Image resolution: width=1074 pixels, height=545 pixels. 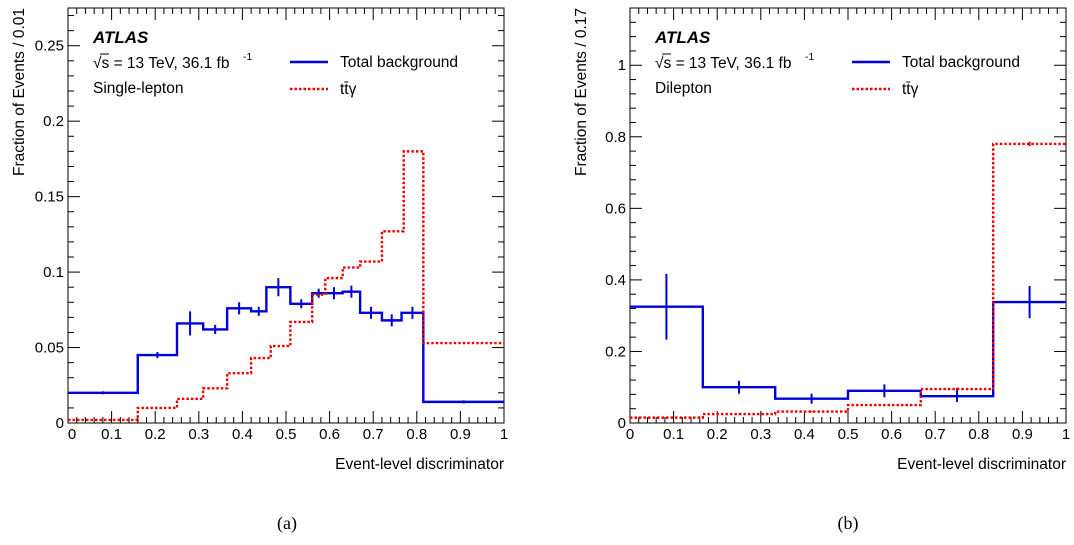 I want to click on y-tick-label: 1, so click(x=622, y=65).